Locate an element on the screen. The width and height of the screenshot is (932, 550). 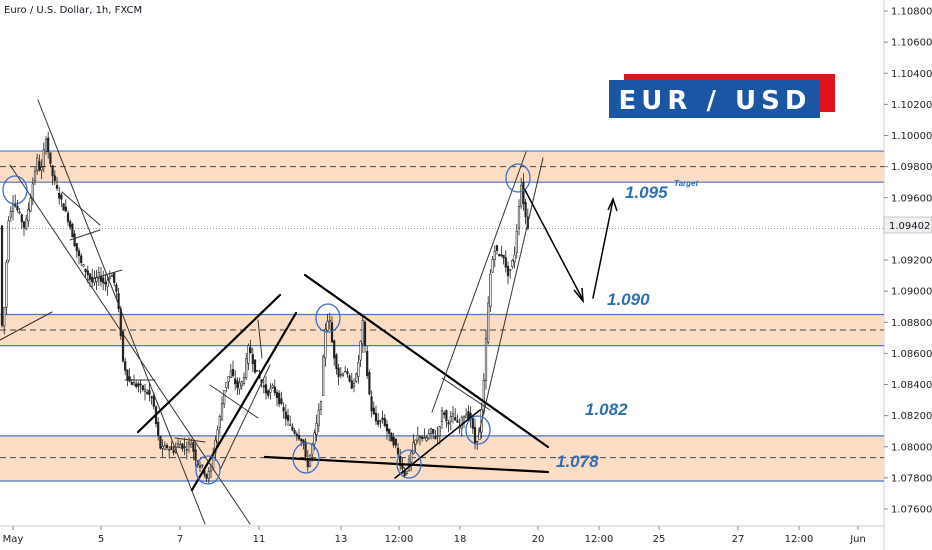
wedge-lower-line is located at coordinates (244, 401).